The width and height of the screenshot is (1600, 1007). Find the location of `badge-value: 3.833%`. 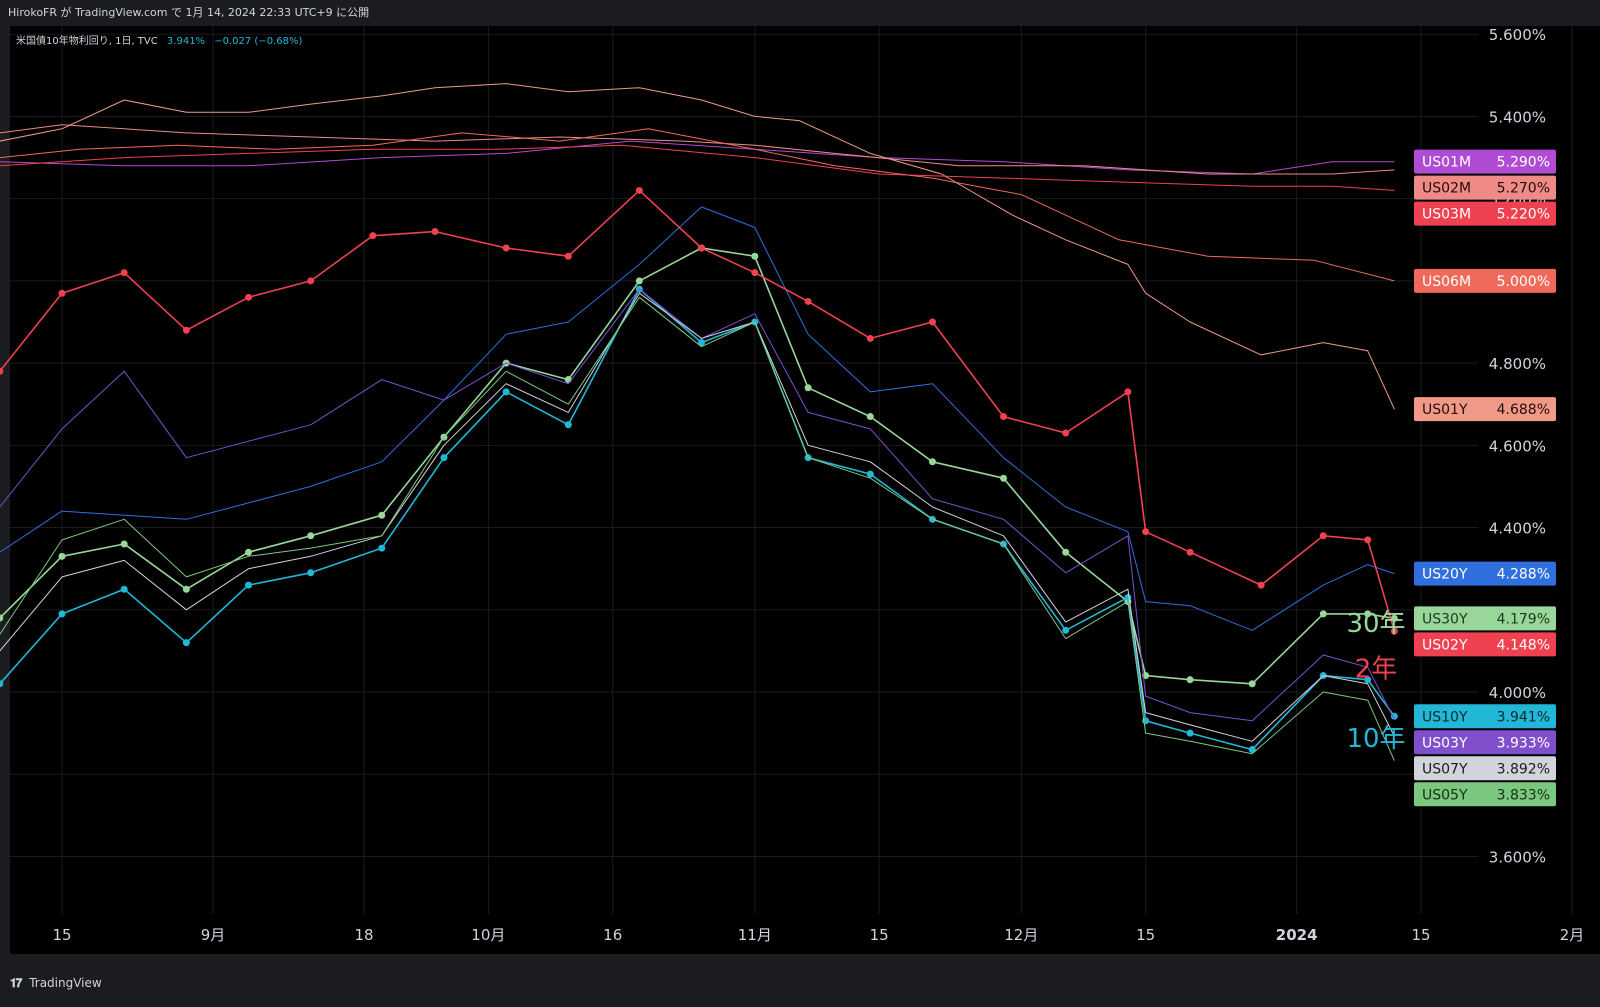

badge-value: 3.833% is located at coordinates (1523, 795).